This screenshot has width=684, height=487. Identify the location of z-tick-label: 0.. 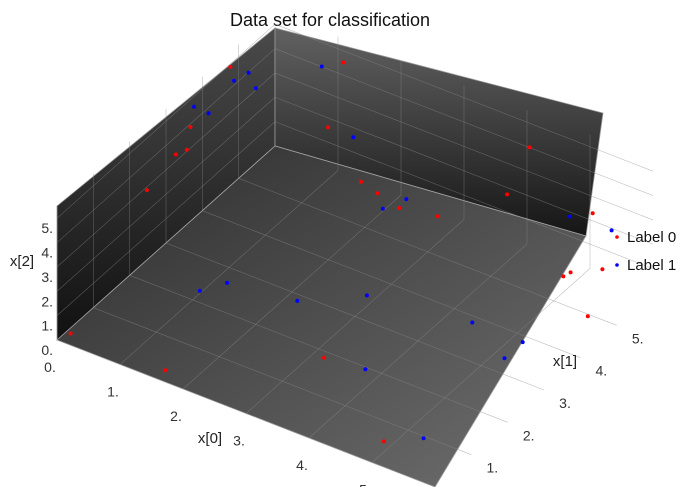
(47, 350).